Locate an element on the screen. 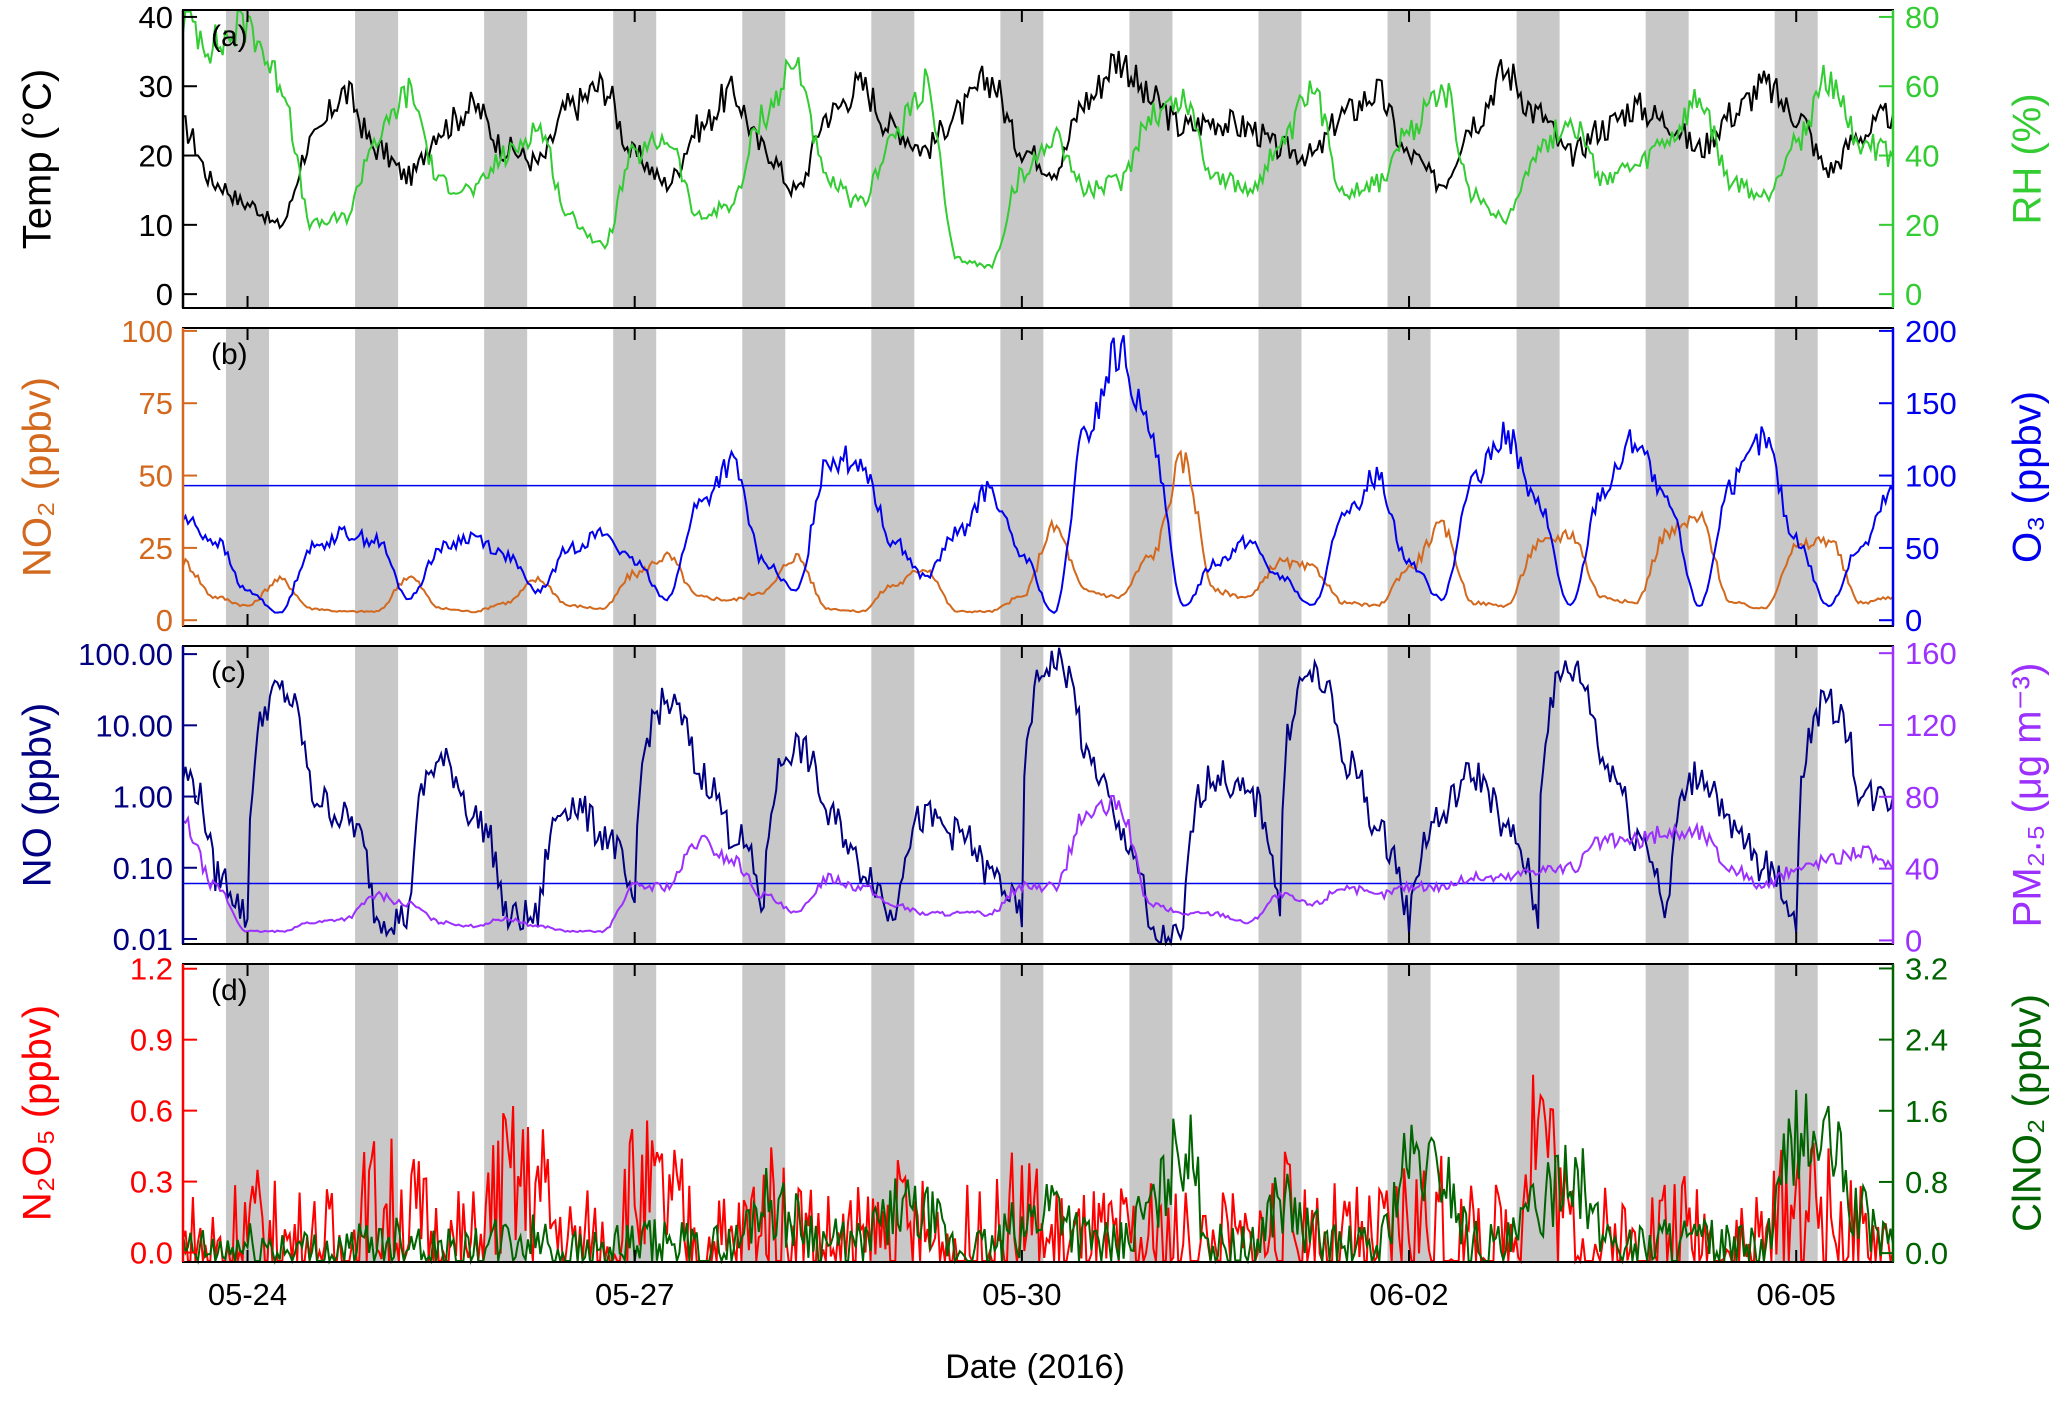  panel-tag: (c) is located at coordinates (228, 672).